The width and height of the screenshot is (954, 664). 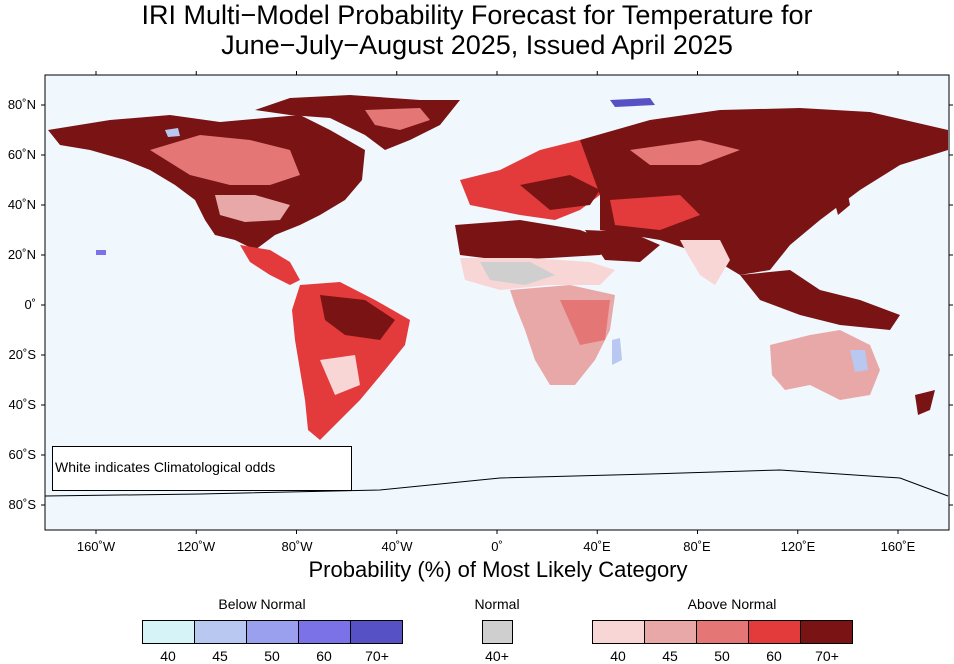 I want to click on region-middle-east, so click(x=622, y=246).